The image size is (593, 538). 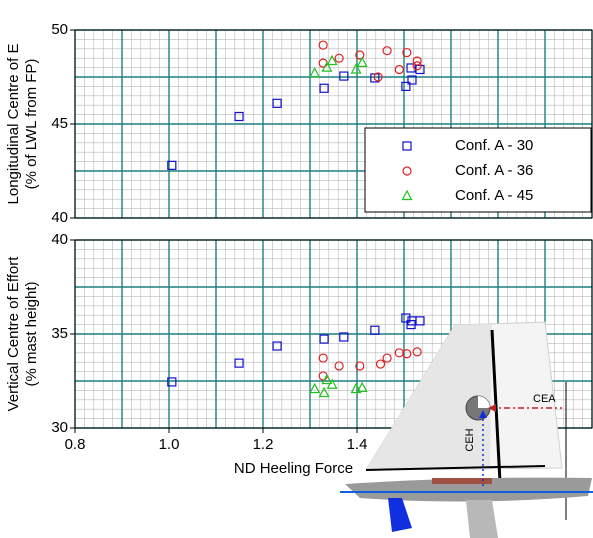 I want to click on ceh-label: CEH, so click(x=470, y=439).